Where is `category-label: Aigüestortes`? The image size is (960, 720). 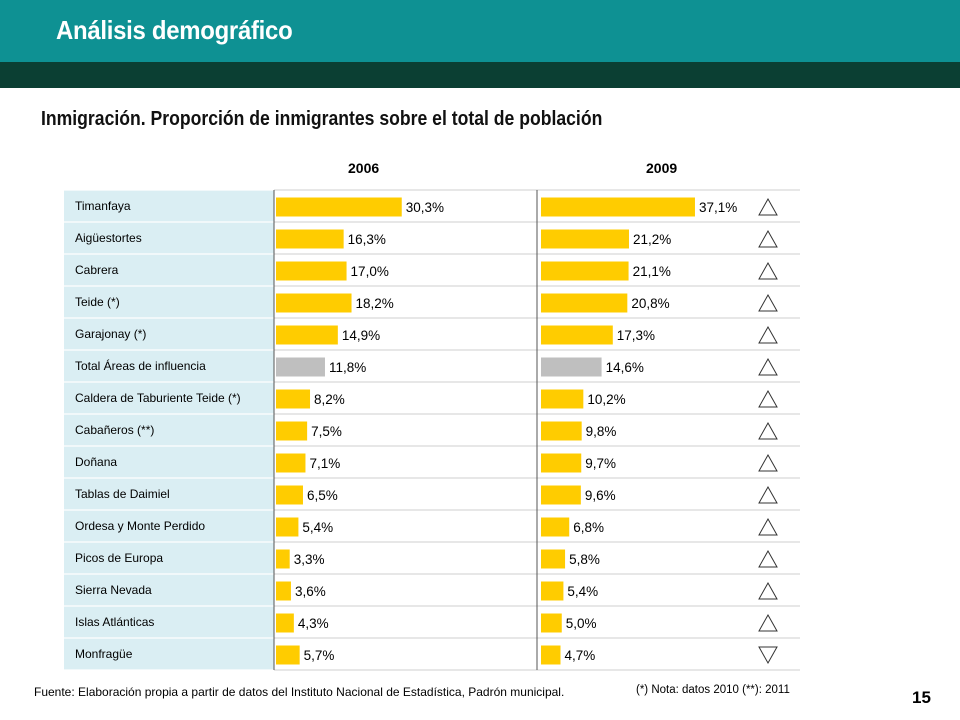
category-label: Aigüestortes is located at coordinates (108, 238).